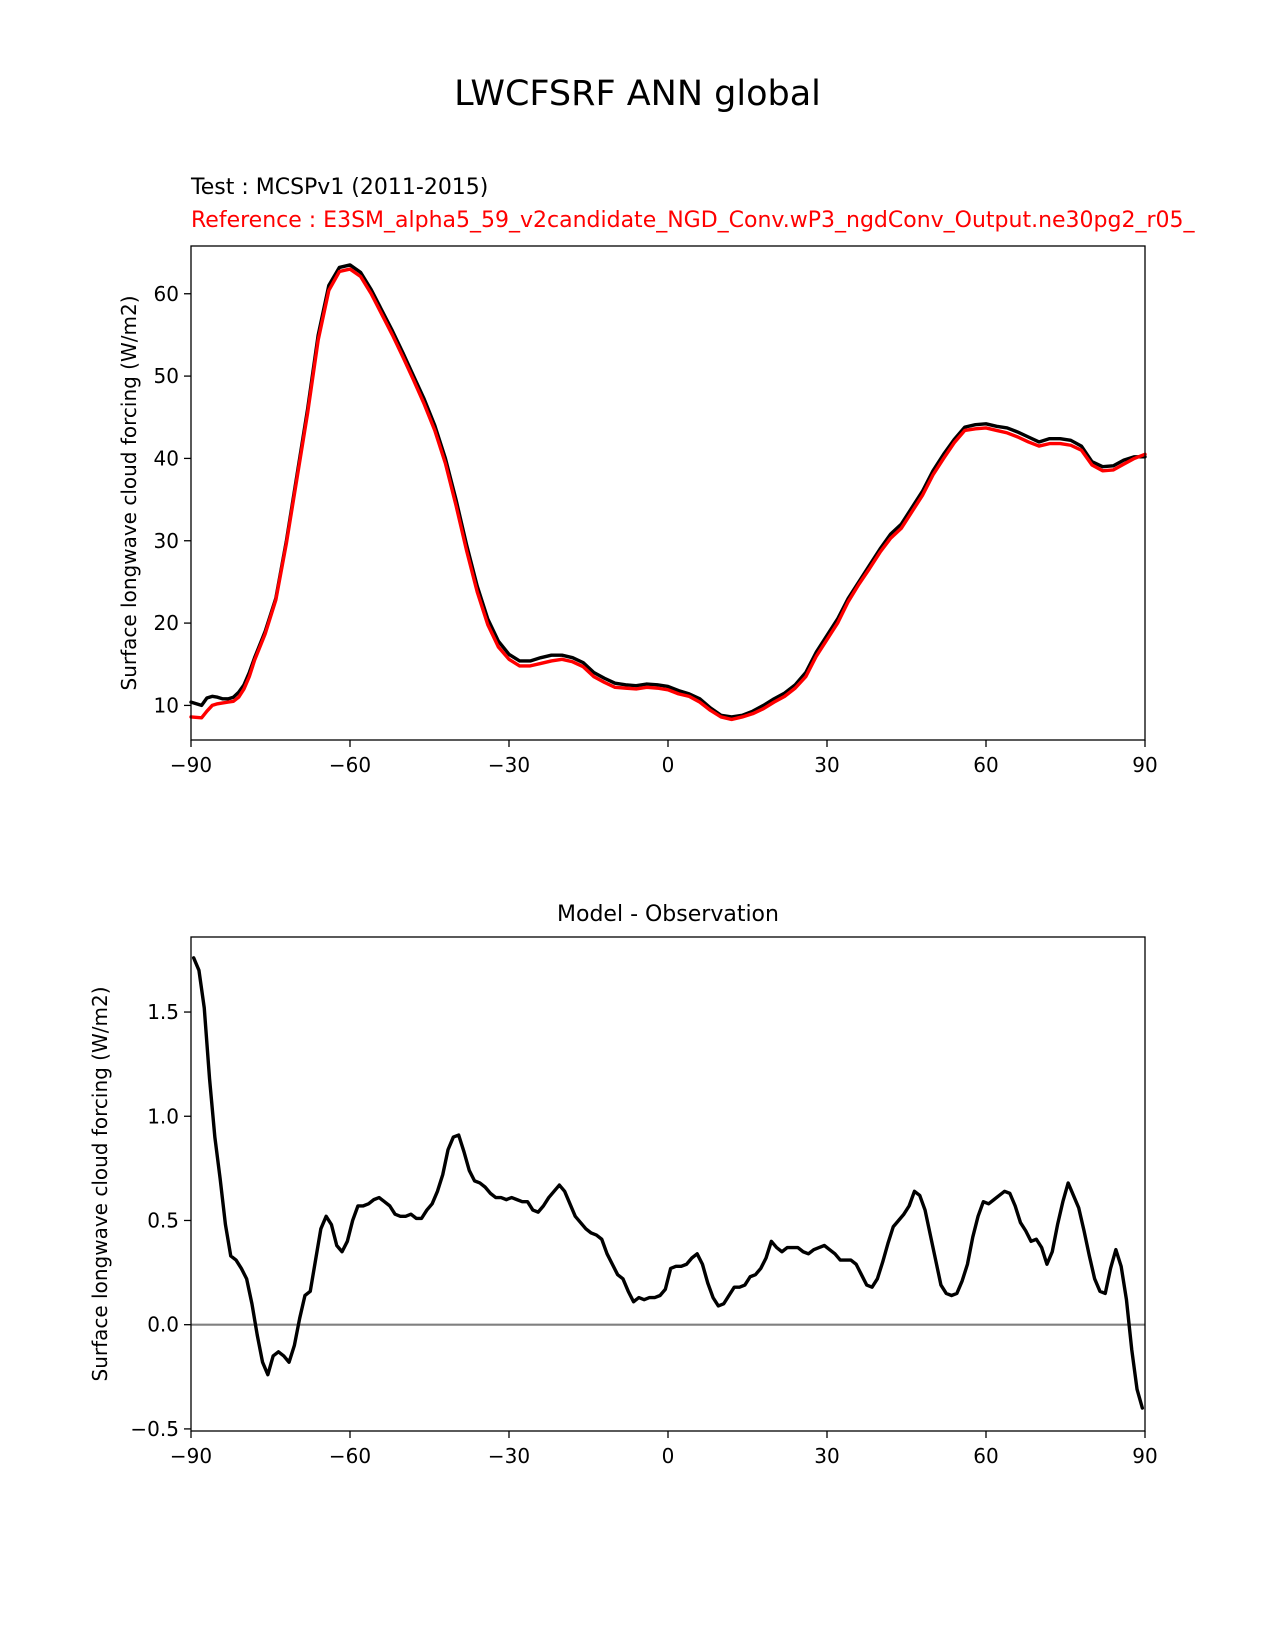 The height and width of the screenshot is (1650, 1275). I want to click on bottom-x-tick-label: −60, so click(350, 1456).